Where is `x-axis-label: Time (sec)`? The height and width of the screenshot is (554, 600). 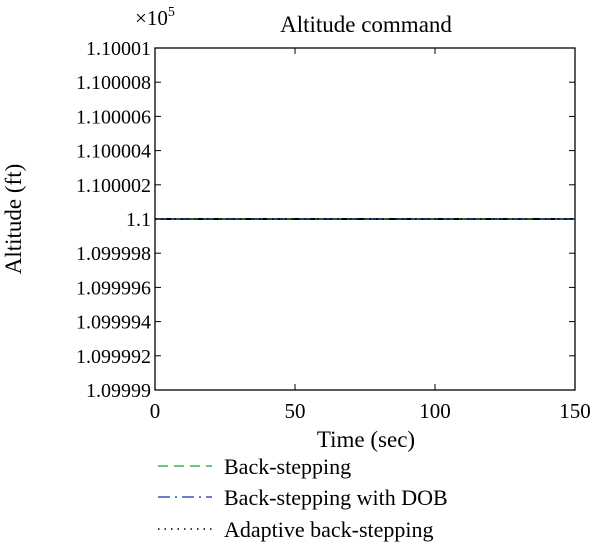 x-axis-label: Time (sec) is located at coordinates (366, 439).